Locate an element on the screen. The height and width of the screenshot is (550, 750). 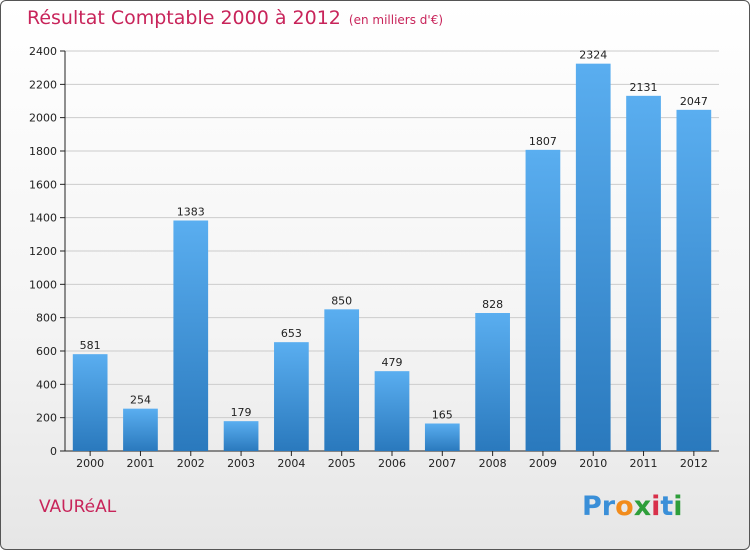
bar-value-label: 581 is located at coordinates (90, 345).